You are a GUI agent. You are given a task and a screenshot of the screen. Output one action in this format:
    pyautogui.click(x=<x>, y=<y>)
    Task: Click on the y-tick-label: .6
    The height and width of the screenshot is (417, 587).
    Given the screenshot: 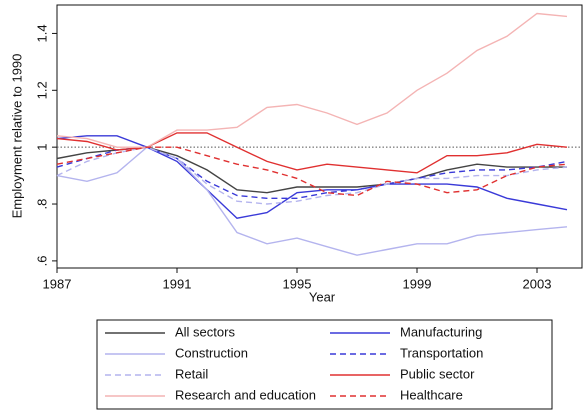 What is the action you would take?
    pyautogui.click(x=41, y=260)
    